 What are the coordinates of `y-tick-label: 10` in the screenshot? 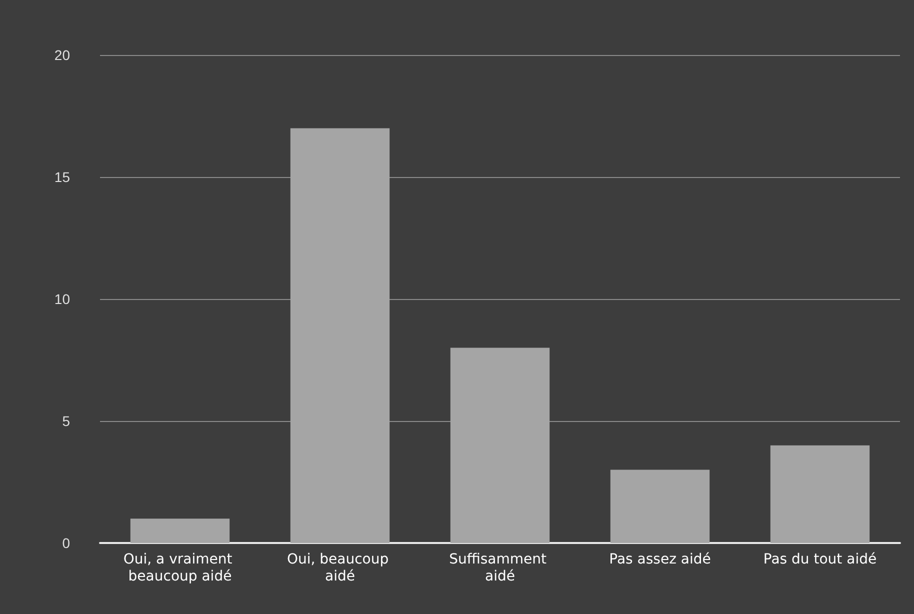 It's located at (62, 299).